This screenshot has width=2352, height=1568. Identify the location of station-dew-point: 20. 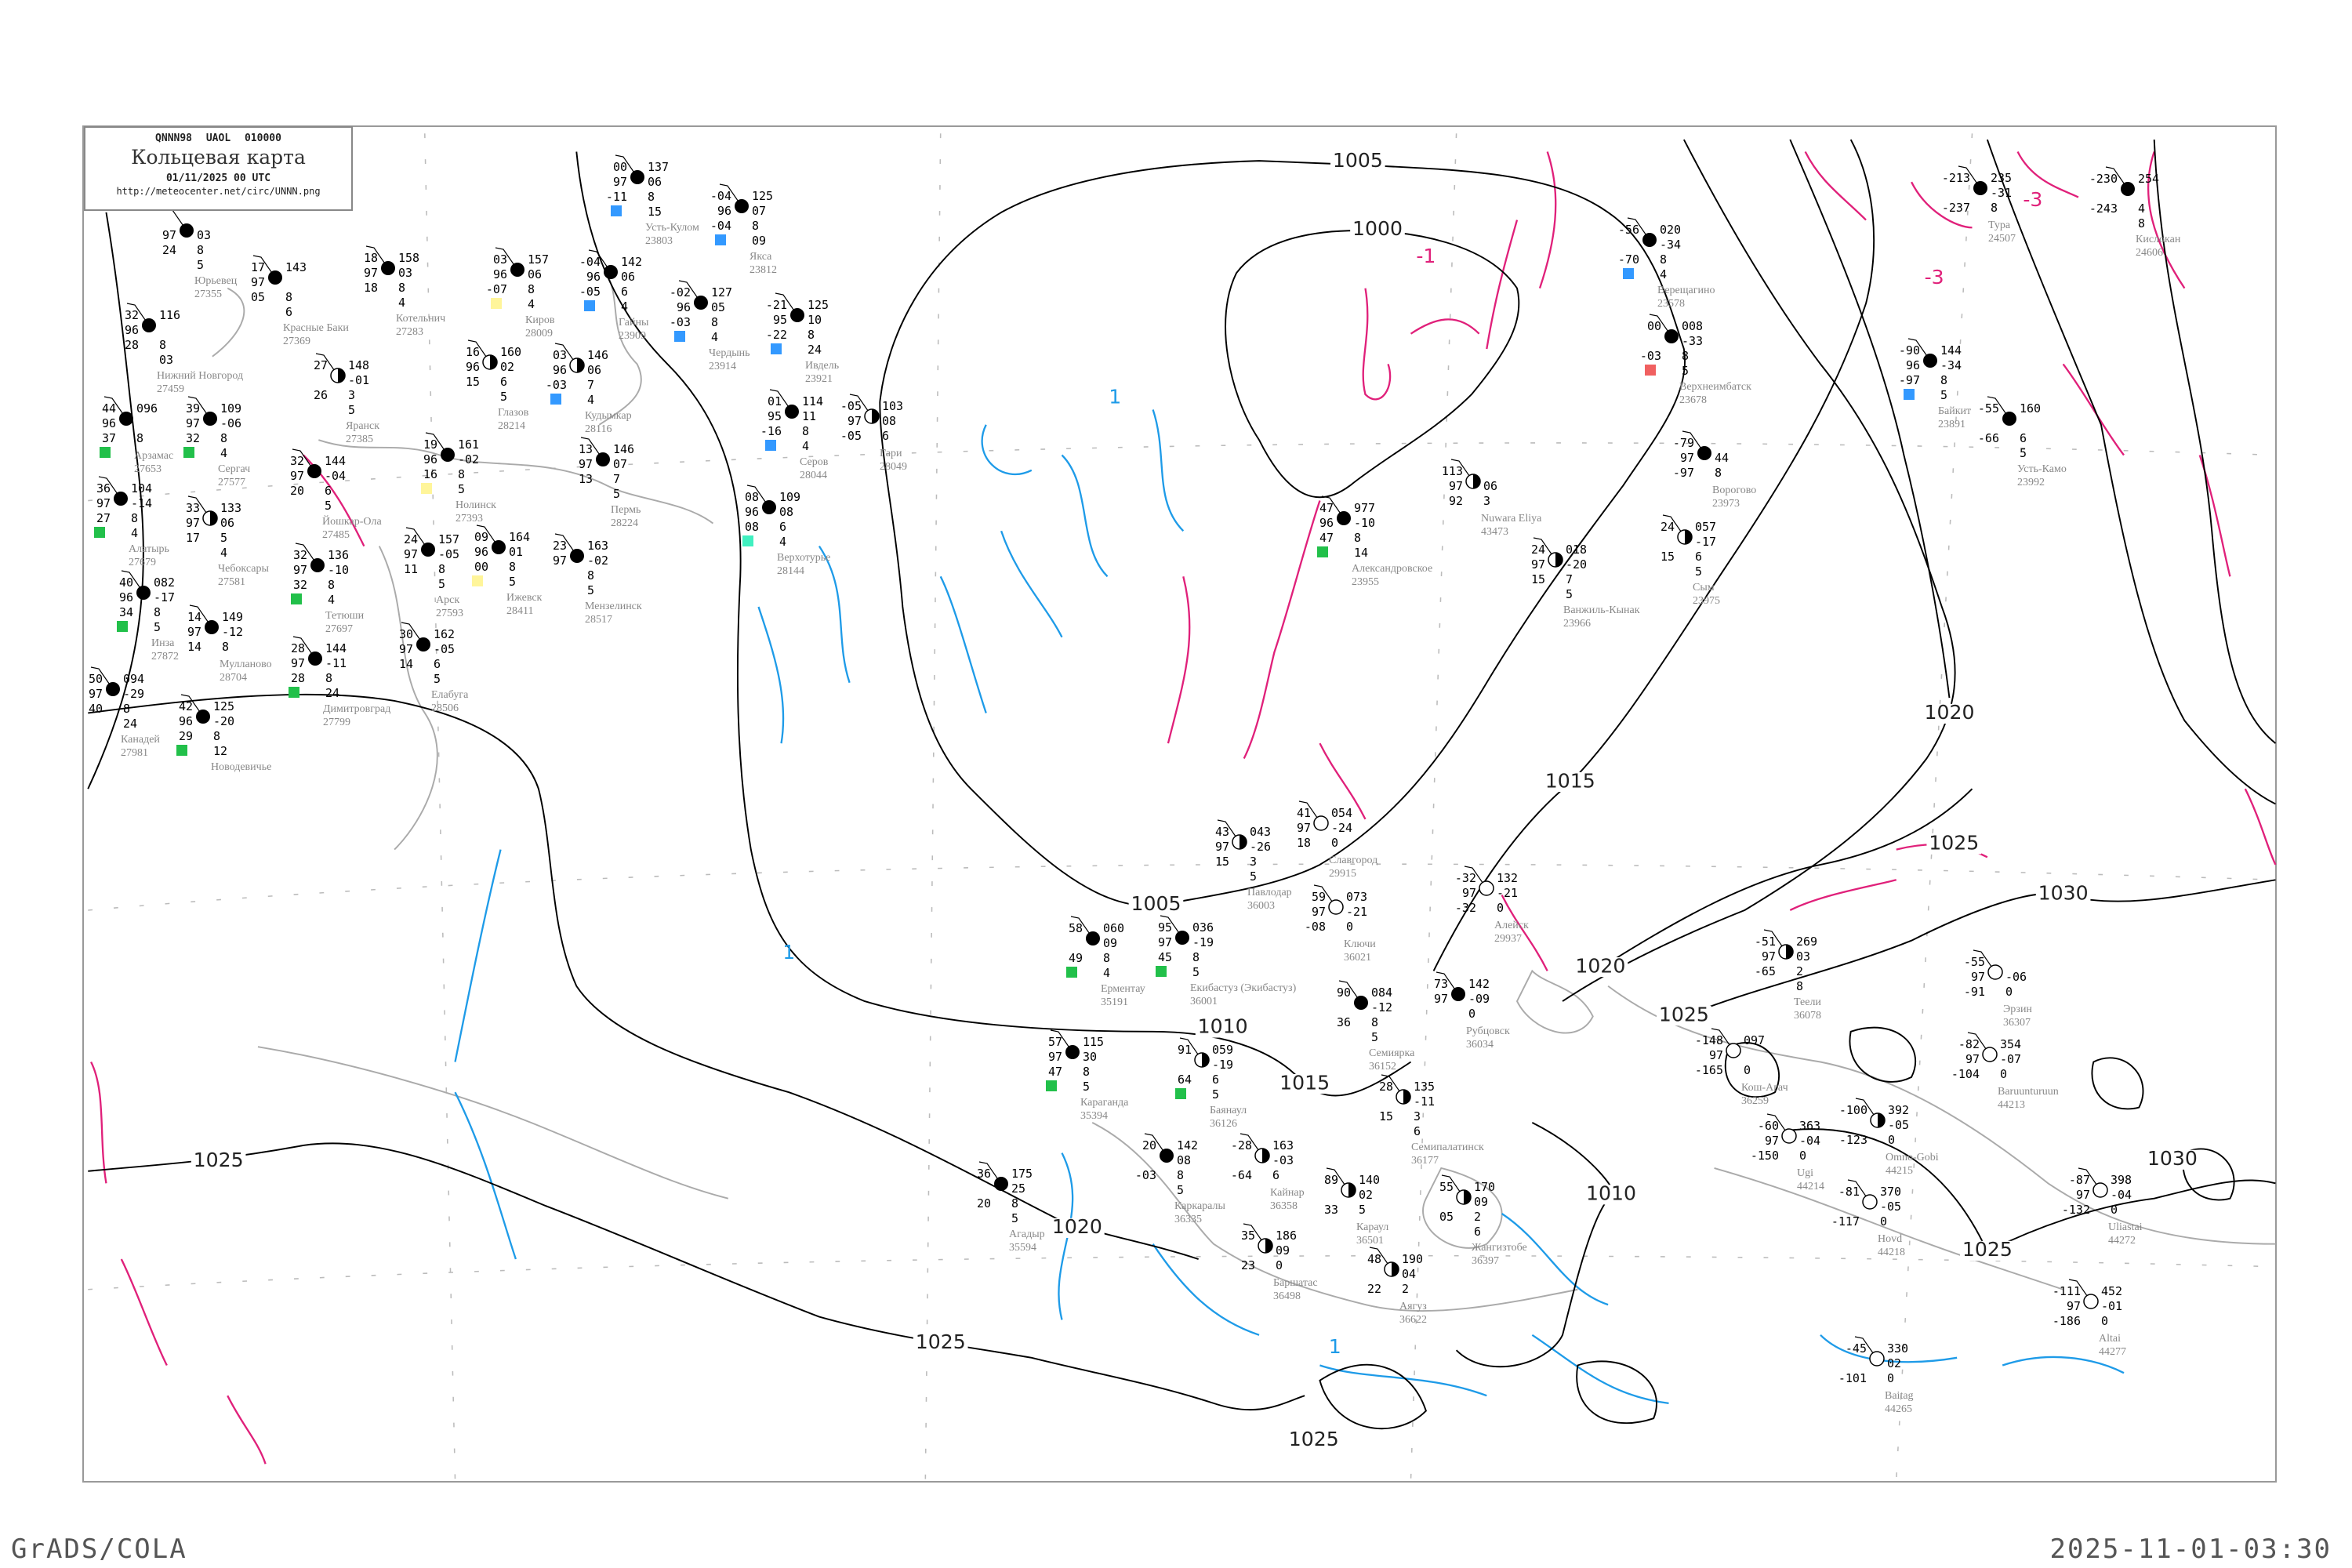
(984, 1203).